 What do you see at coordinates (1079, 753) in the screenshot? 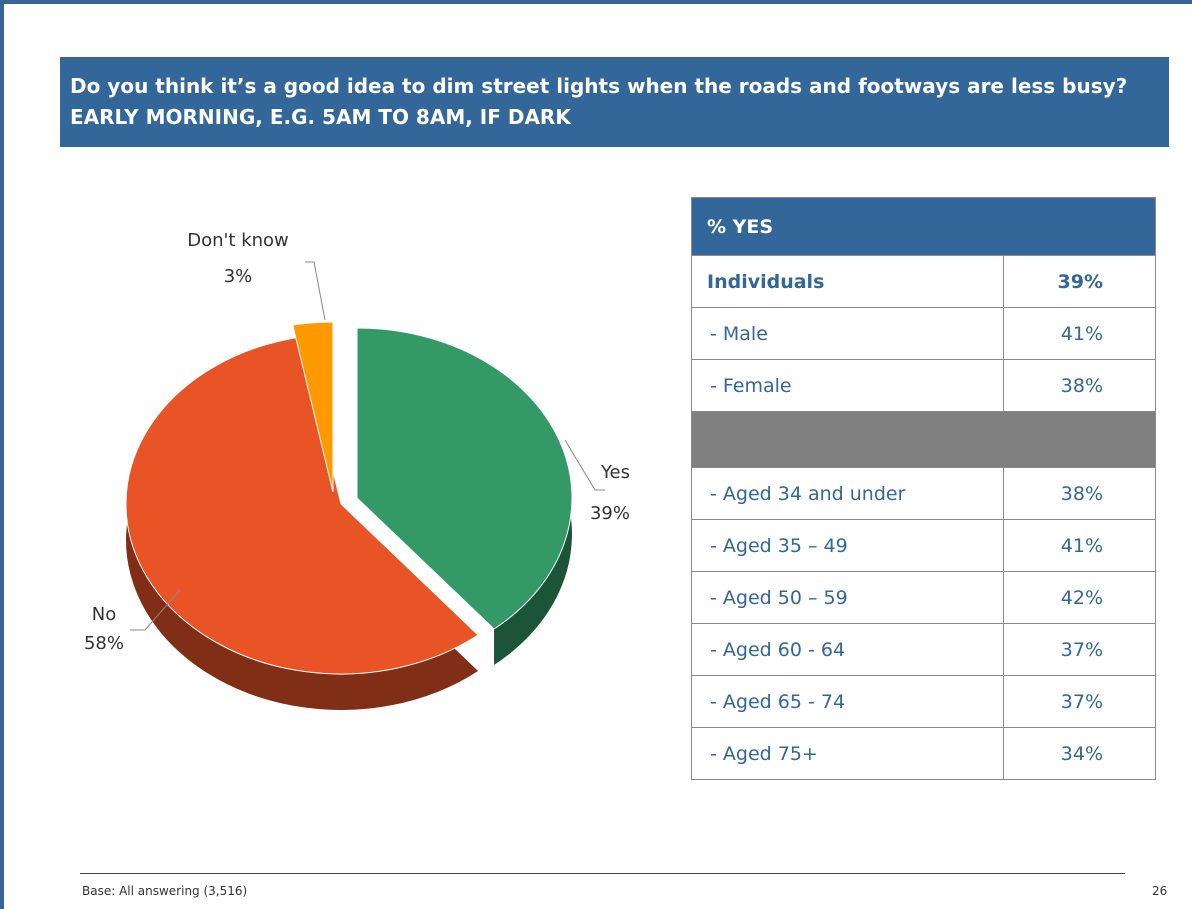
I see `row-value: 34%` at bounding box center [1079, 753].